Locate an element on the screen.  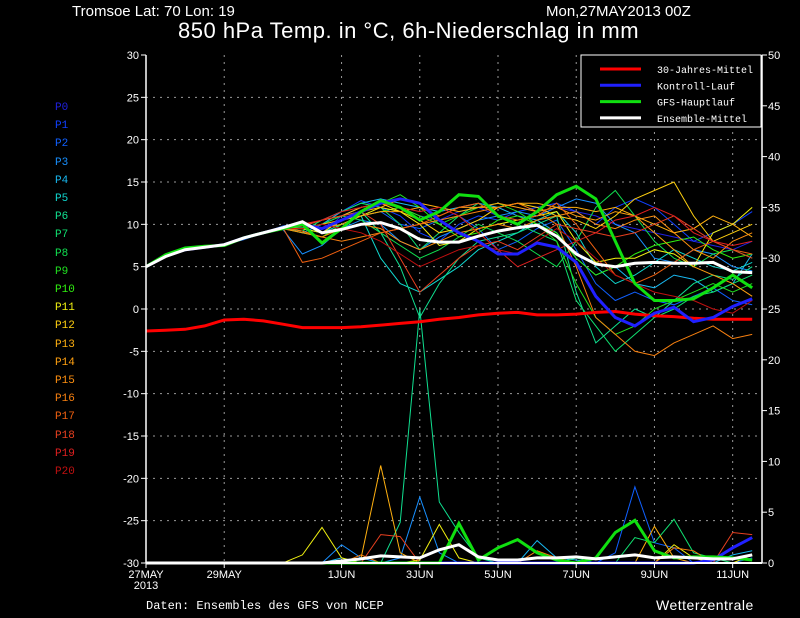
member-key-p18: P18 is located at coordinates (65, 435).